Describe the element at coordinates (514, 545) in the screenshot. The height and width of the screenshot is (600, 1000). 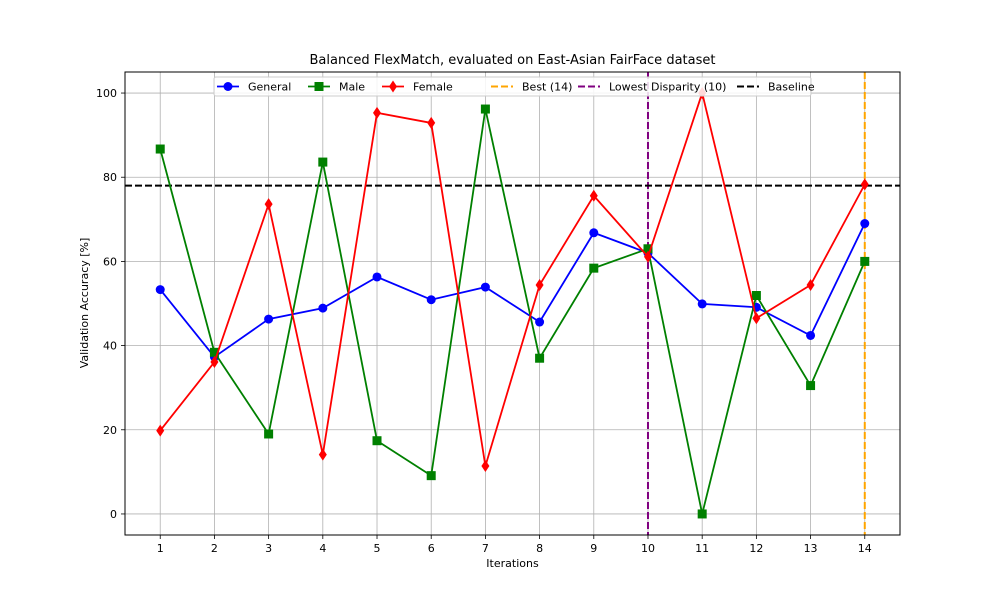
I see `x-axis: 1 2 3 4 5 6 7 8 9 10 11 12 13 14` at that location.